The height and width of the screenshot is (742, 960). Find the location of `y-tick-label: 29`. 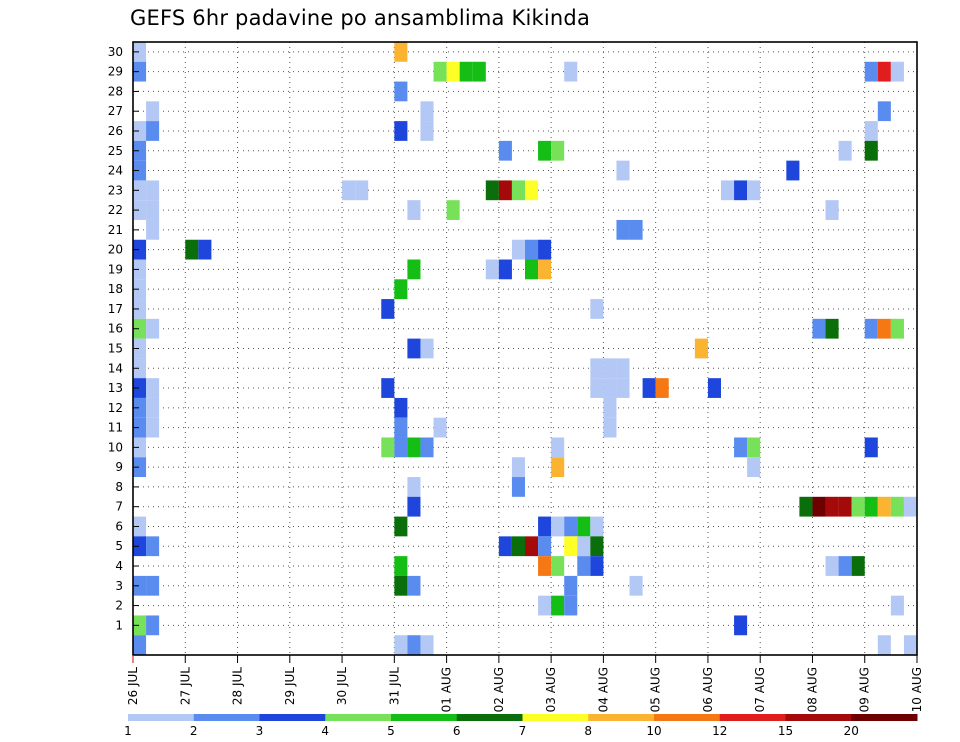

y-tick-label: 29 is located at coordinates (115, 72).